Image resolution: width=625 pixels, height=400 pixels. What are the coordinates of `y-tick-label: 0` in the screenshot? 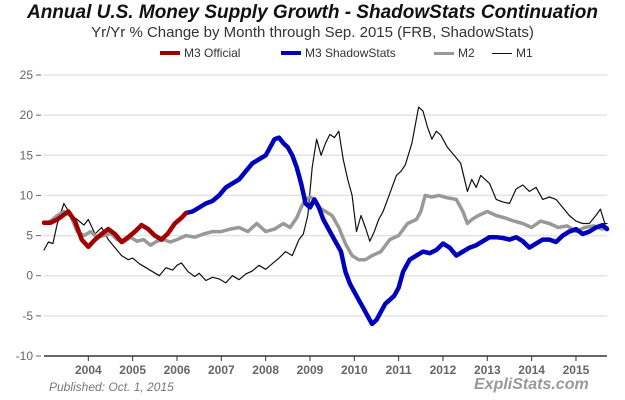 It's located at (29, 276).